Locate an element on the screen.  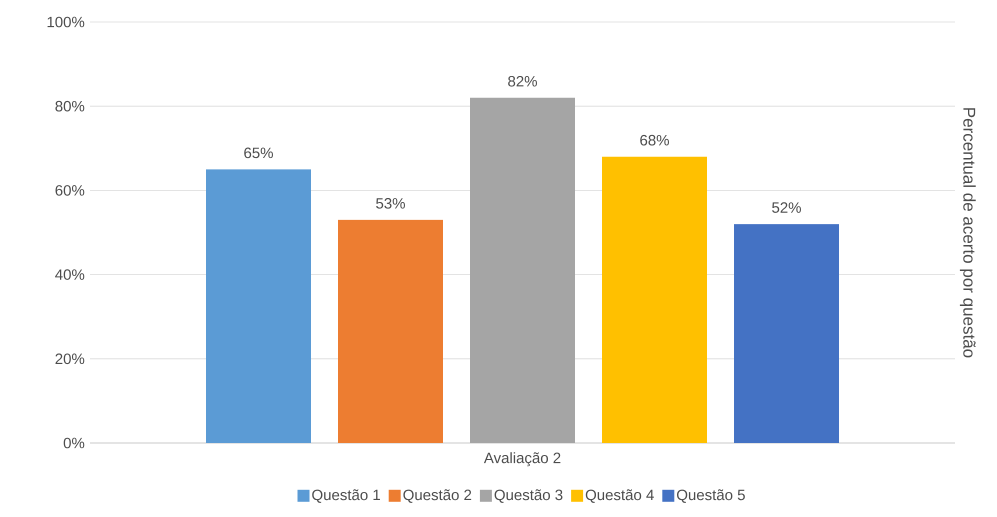
y-tick-label: 40% is located at coordinates (69, 274).